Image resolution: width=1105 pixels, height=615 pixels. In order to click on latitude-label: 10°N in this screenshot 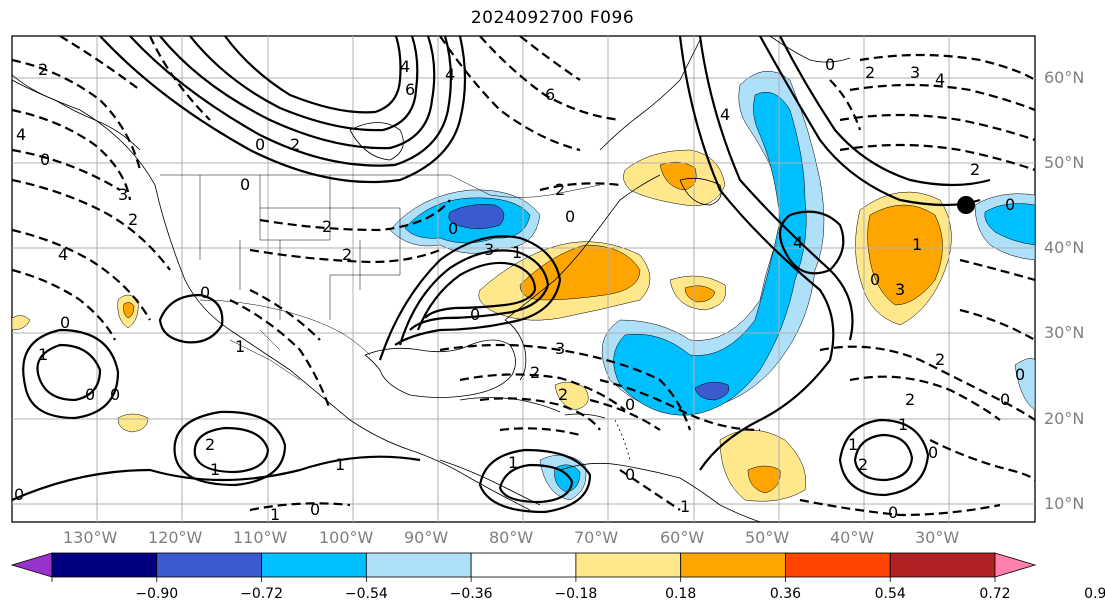, I will do `click(1064, 503)`.